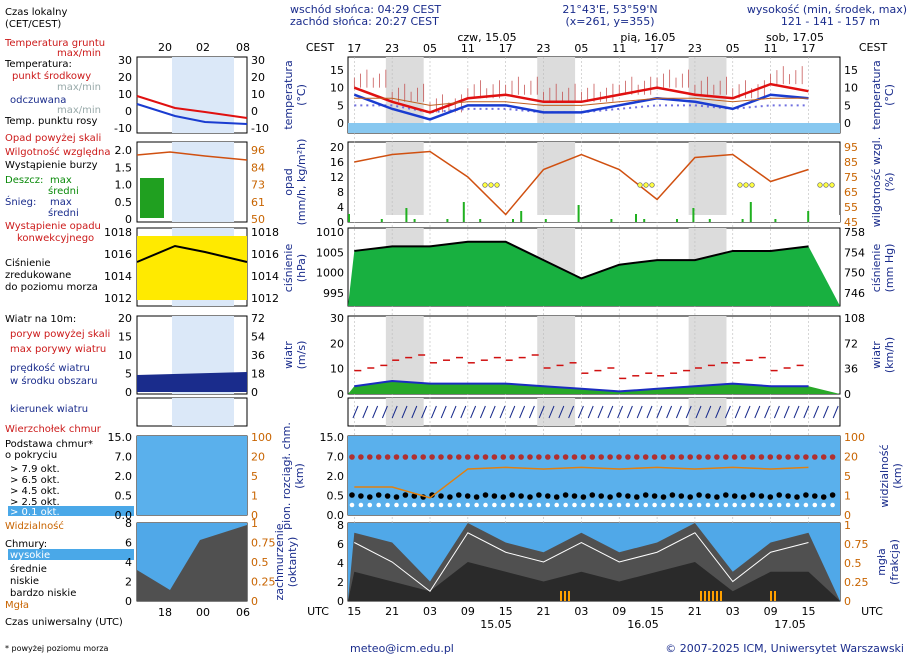  I want to click on lcc-tick-r-0: 1, so click(254, 523).